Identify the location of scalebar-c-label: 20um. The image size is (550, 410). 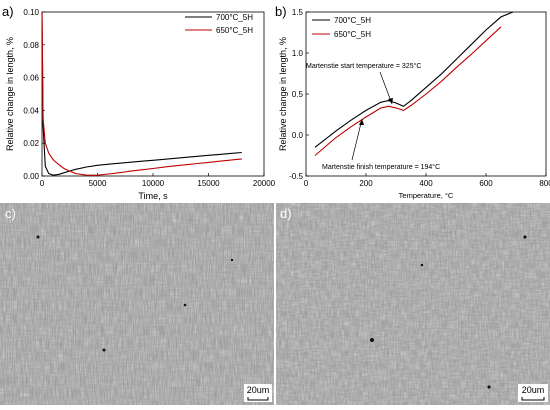
(258, 390).